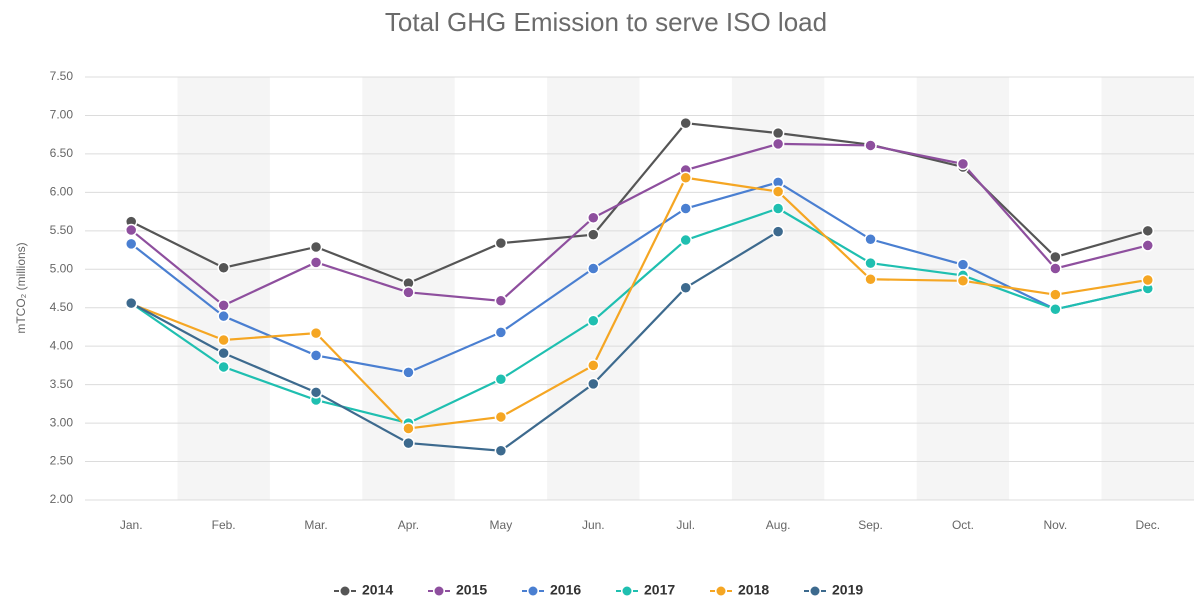 The width and height of the screenshot is (1194, 599). Describe the element at coordinates (62, 268) in the screenshot. I see `y-tick-label: 5.00` at that location.